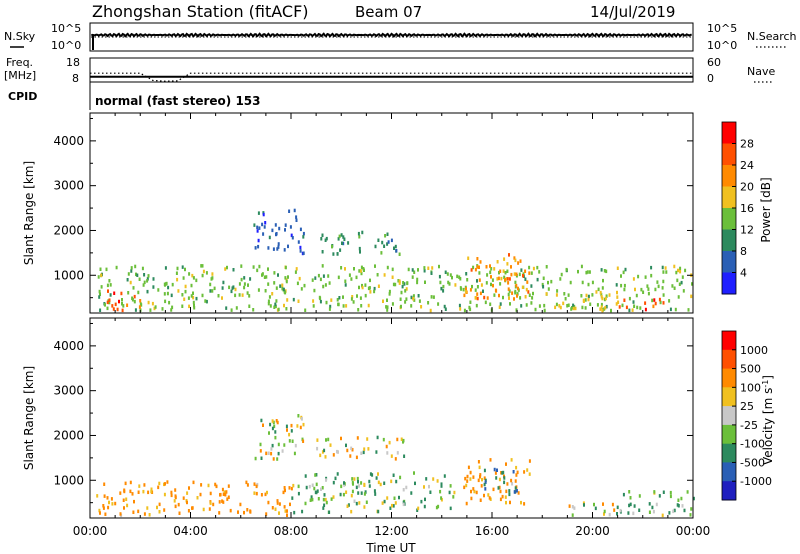  I want to click on beam-label: Beam 07, so click(388, 12).